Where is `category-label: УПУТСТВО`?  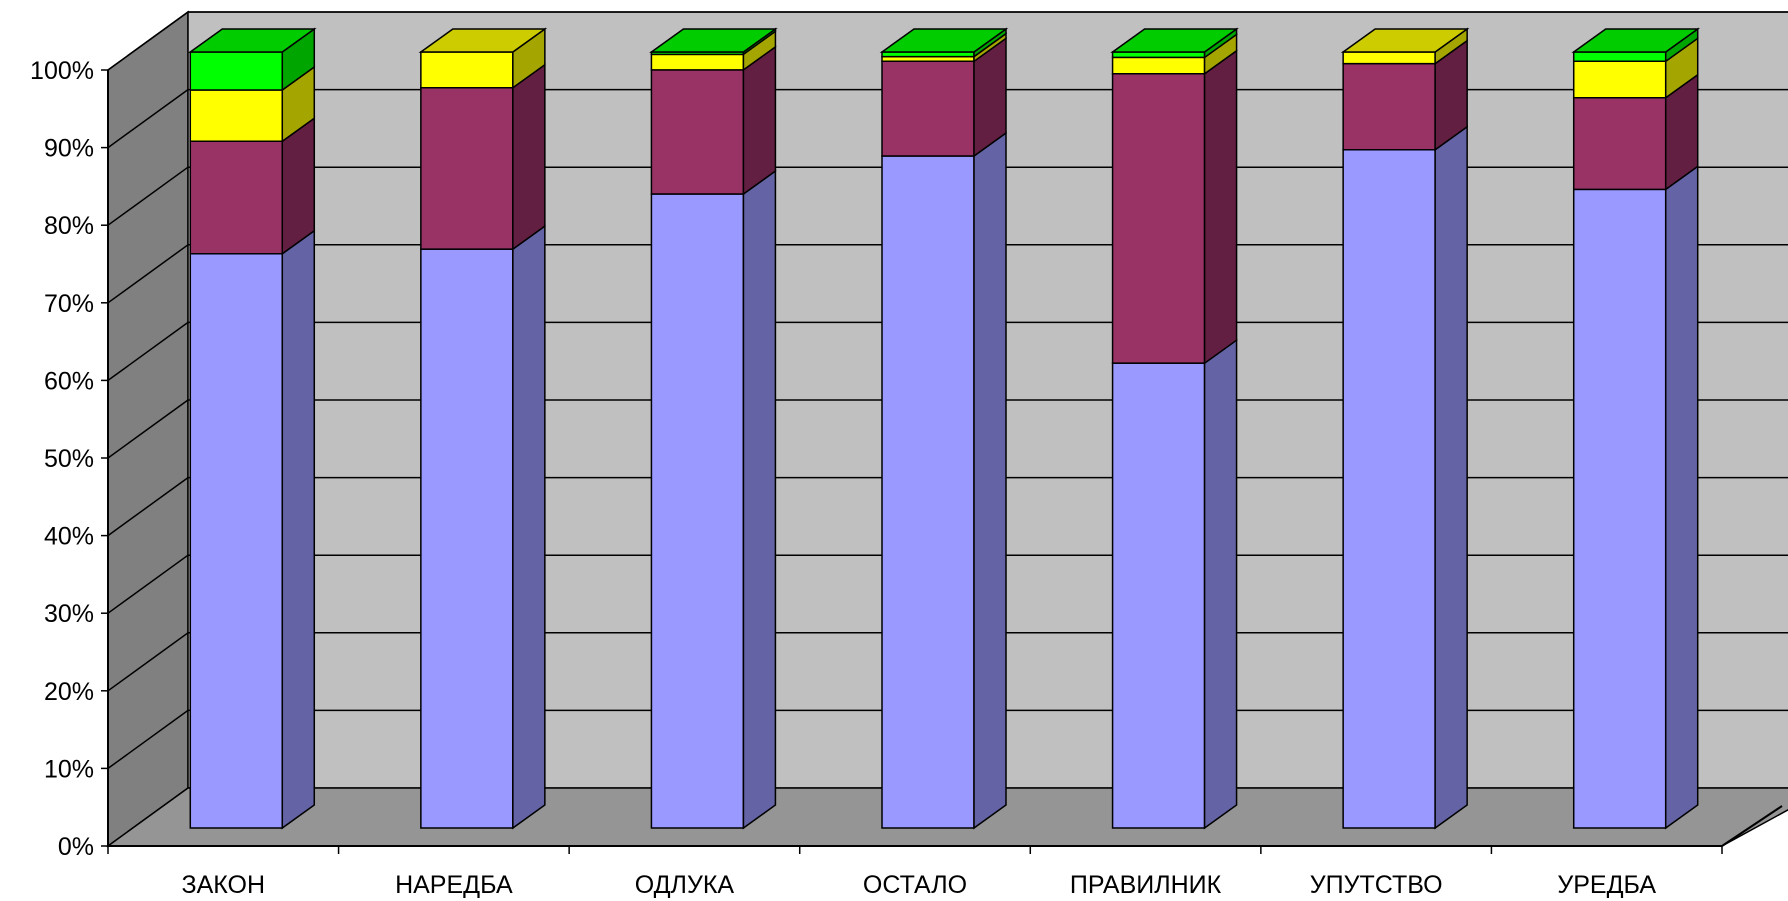
category-label: УПУТСТВО is located at coordinates (1376, 885).